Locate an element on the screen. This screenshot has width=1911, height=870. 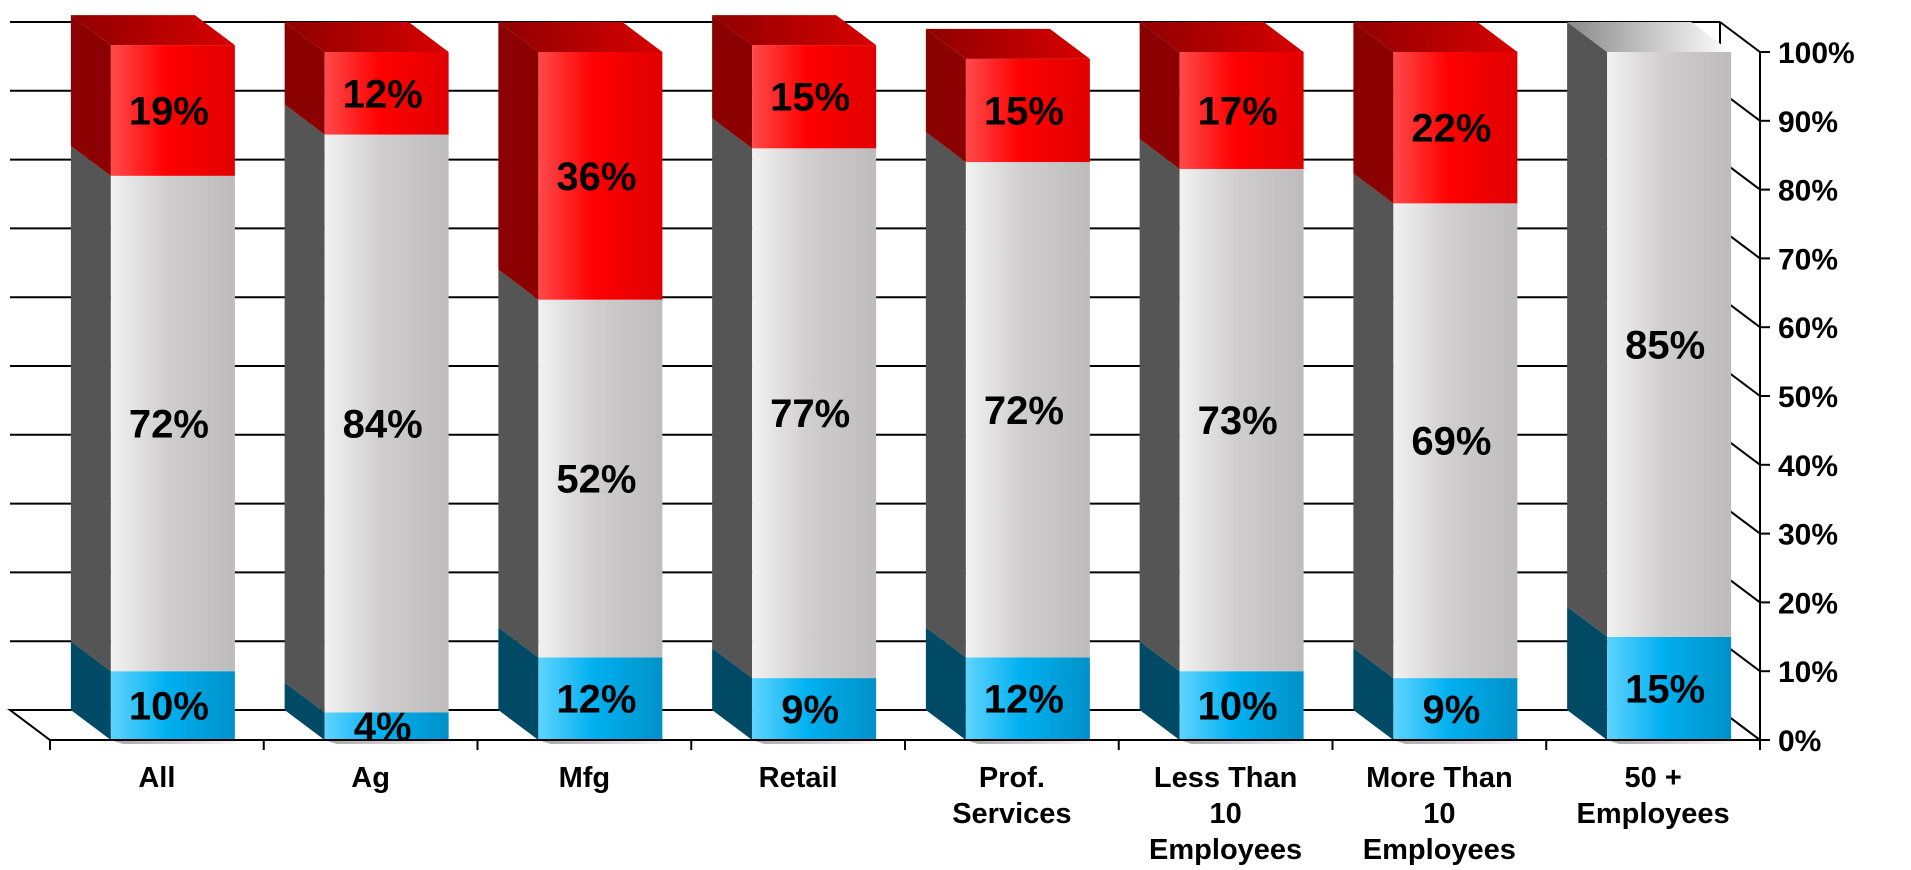
data-label: 69% is located at coordinates (1451, 442).